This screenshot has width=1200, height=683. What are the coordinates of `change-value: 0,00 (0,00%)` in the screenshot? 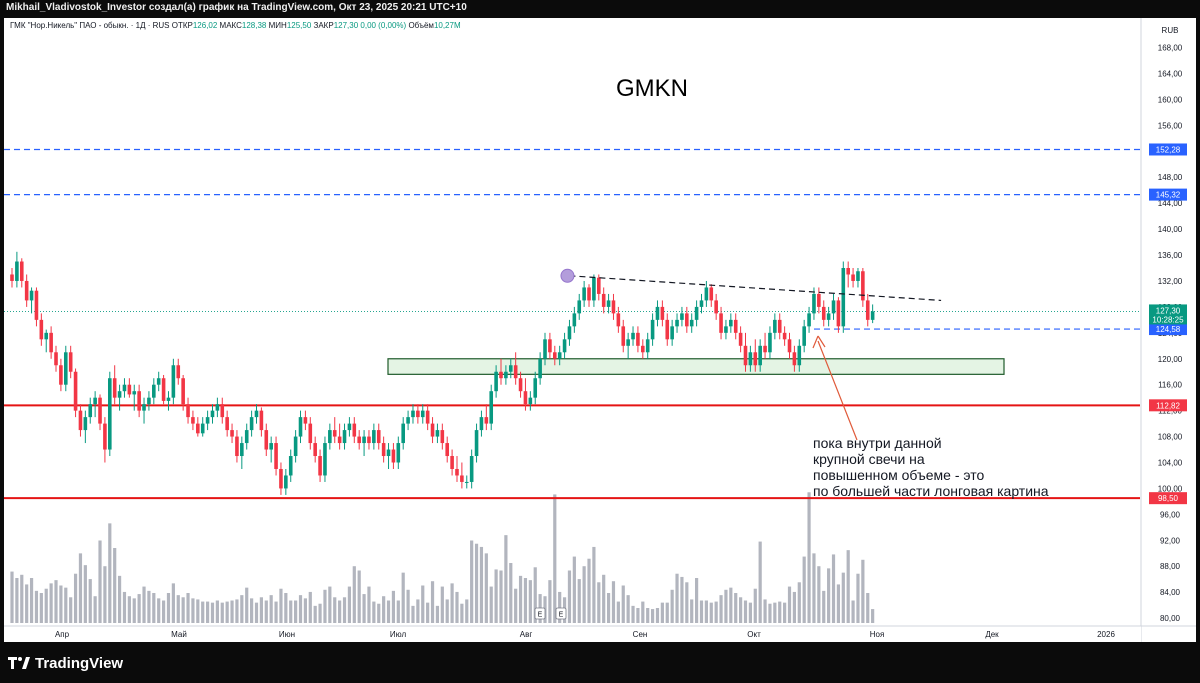 It's located at (383, 25).